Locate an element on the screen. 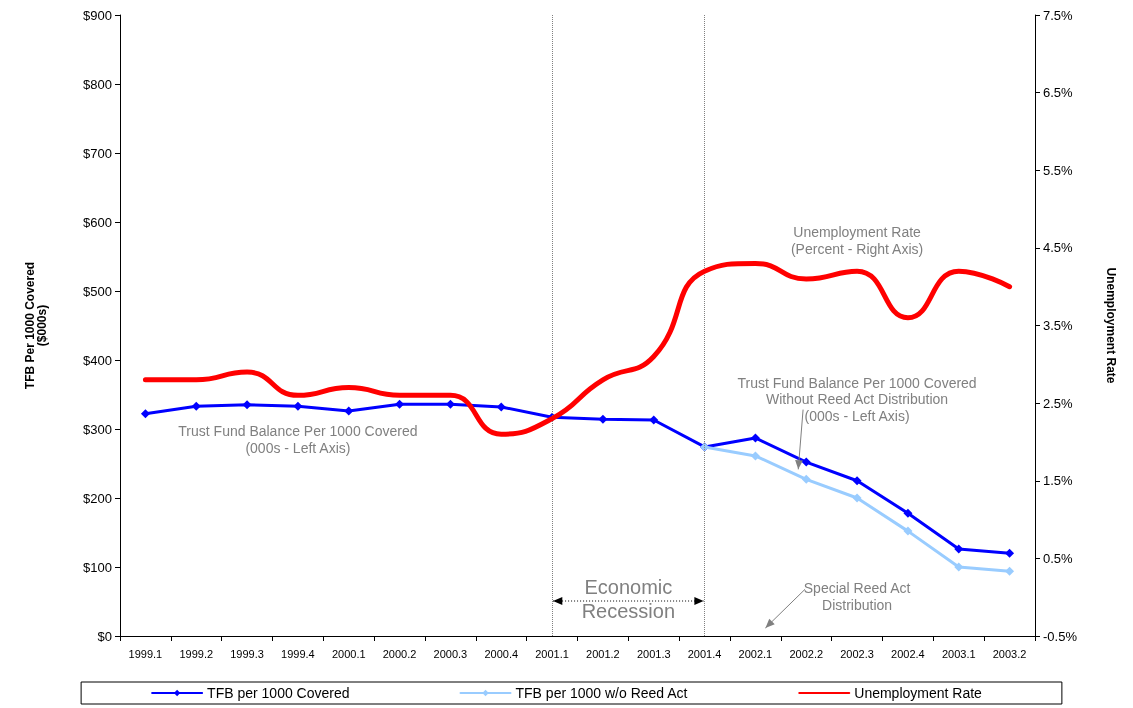  y2-axis-title: Unemployment Rate is located at coordinates (1111, 325).